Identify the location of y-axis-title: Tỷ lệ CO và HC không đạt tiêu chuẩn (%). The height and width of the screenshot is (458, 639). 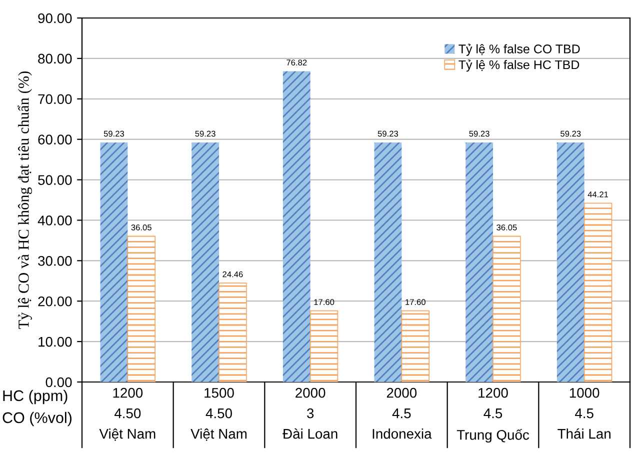
(25, 200).